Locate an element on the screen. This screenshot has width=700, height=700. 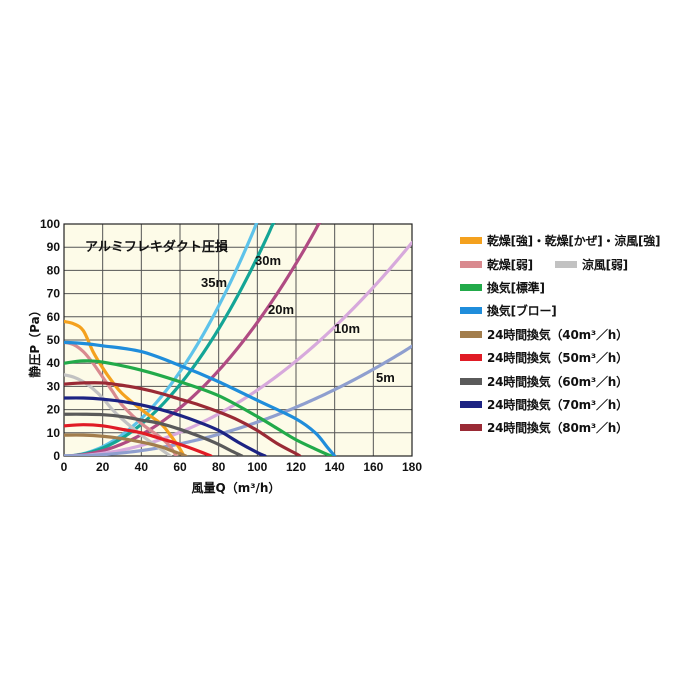
x-axis-label: 風量Q（m³/h） is located at coordinates (236, 487).